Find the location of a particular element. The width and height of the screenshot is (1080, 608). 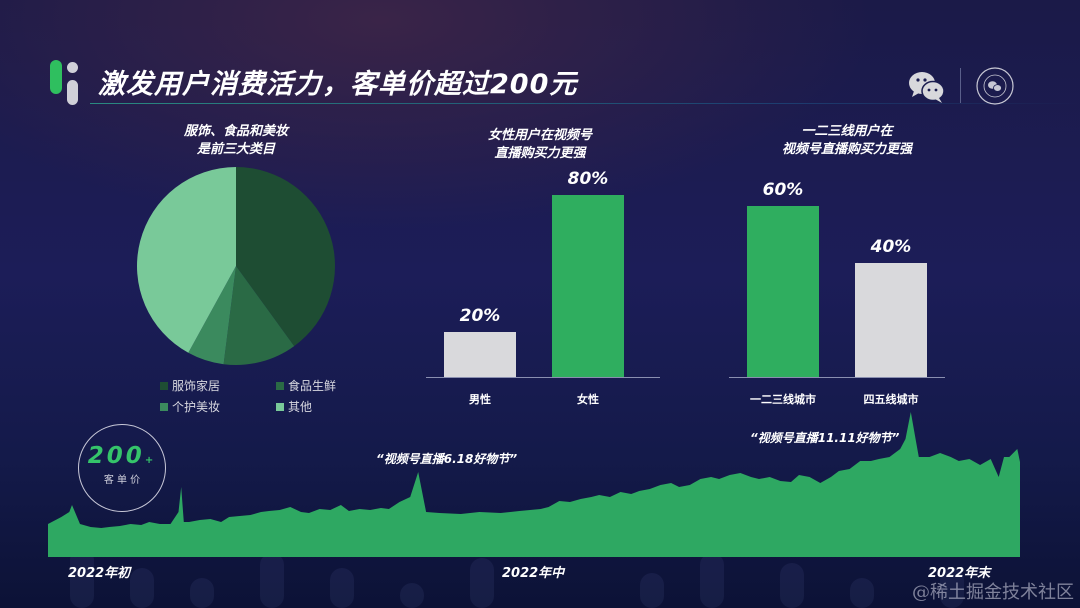

pie-subtitle-line2: 是前三大类目 is located at coordinates (235, 149).